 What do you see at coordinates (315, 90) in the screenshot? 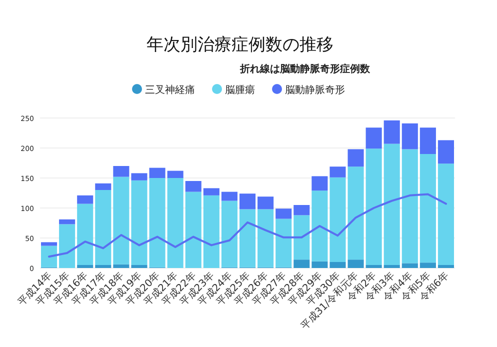
I see `legend-label: 脳動静脈奇形` at bounding box center [315, 90].